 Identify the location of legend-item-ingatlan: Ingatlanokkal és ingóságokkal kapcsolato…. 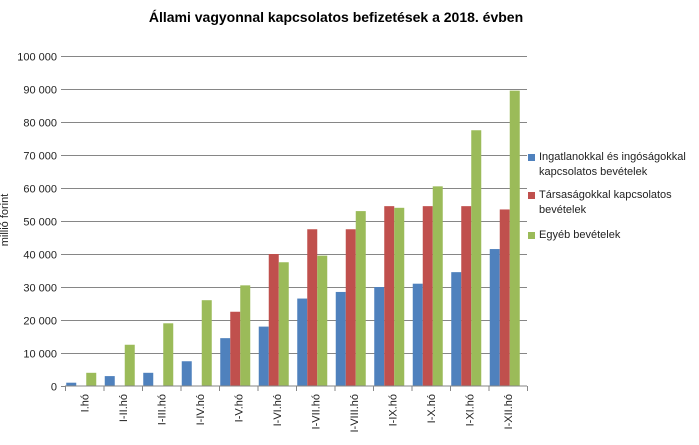
(610, 165).